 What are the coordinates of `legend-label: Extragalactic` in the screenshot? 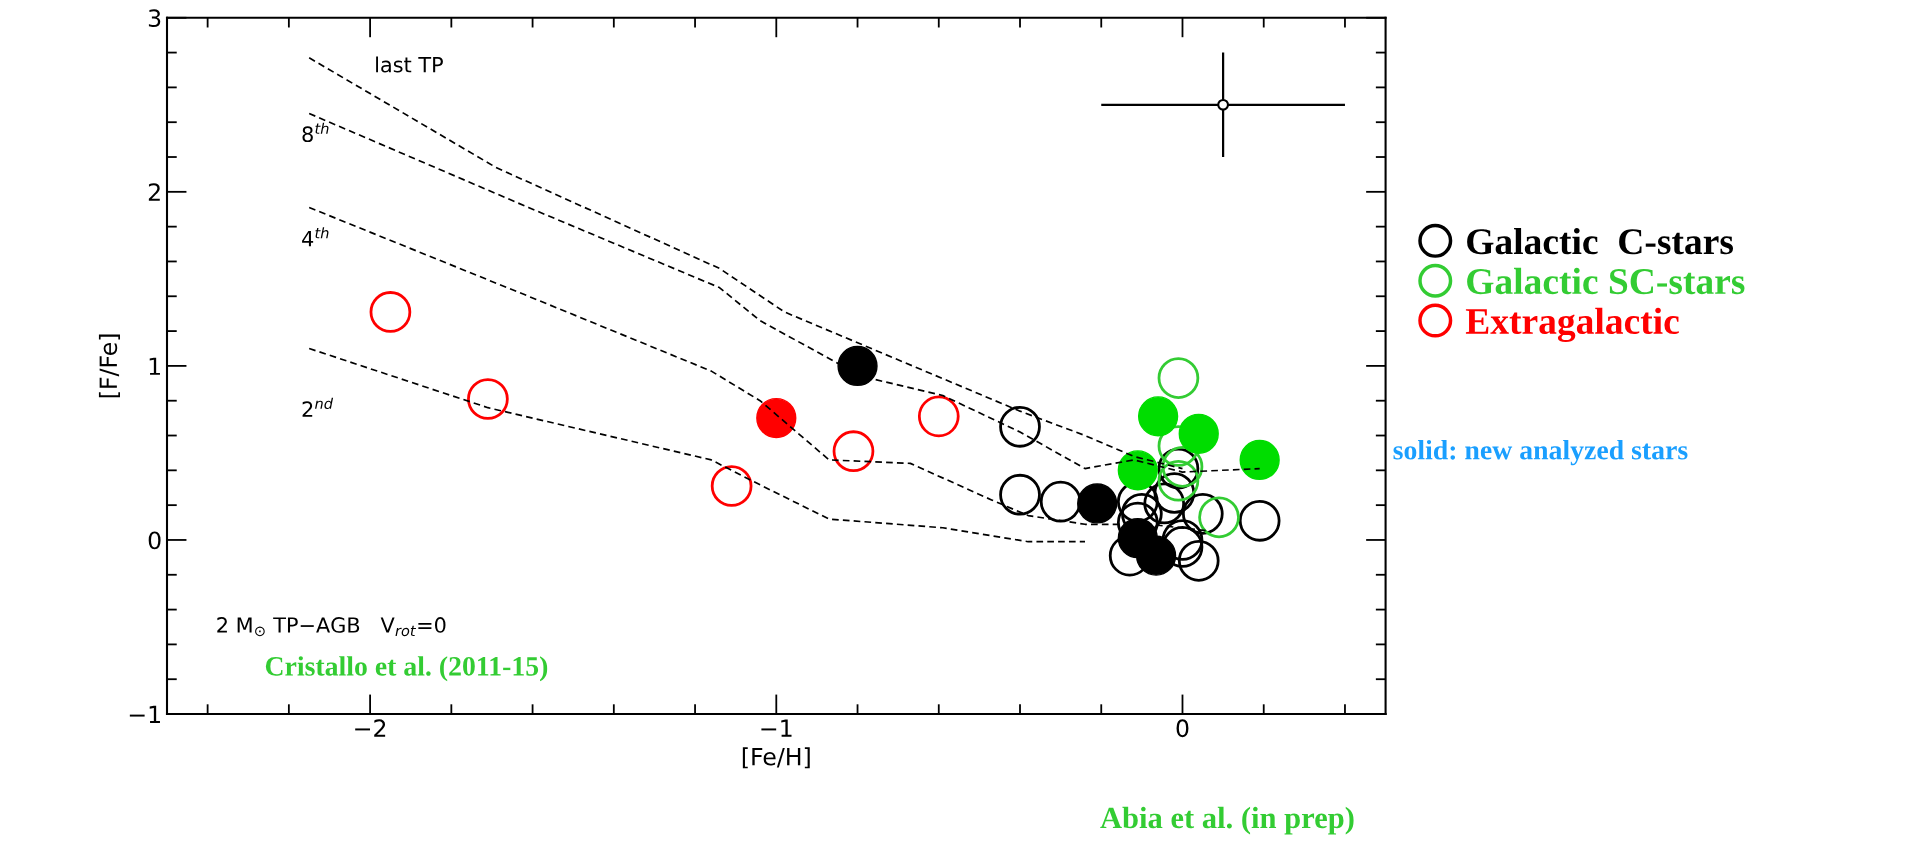 It's located at (1572, 324).